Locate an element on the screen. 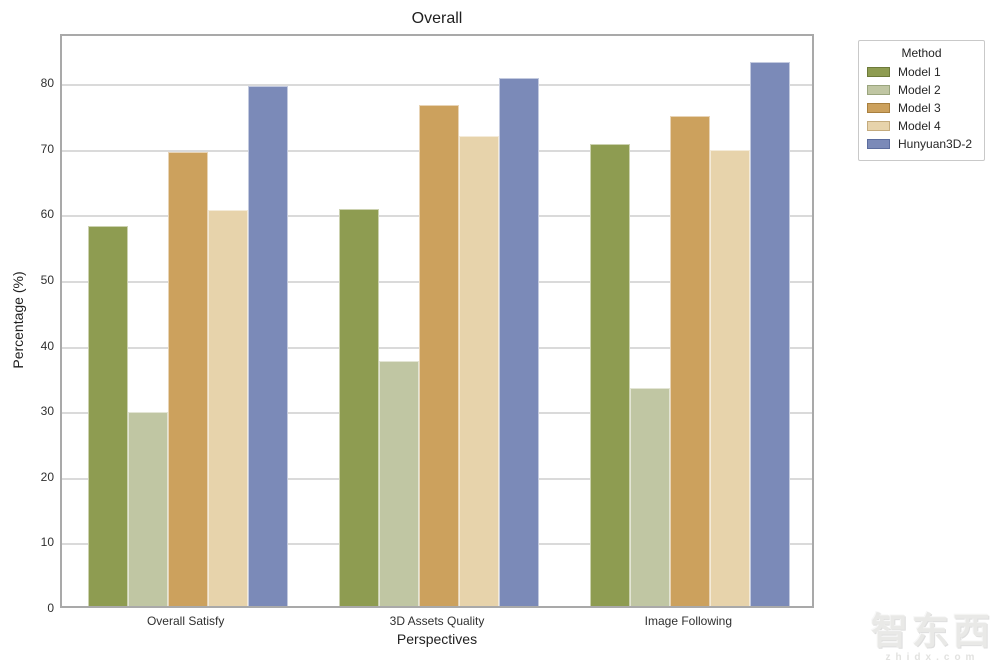 Image resolution: width=1000 pixels, height=667 pixels. legend-item-model-2: Model 2 is located at coordinates (921, 90).